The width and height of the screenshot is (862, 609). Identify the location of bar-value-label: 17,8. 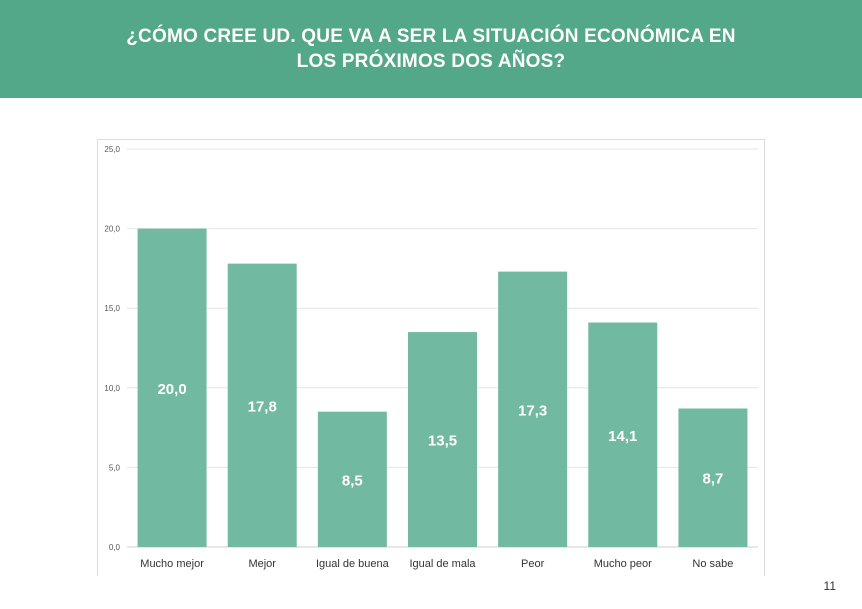
(262, 406).